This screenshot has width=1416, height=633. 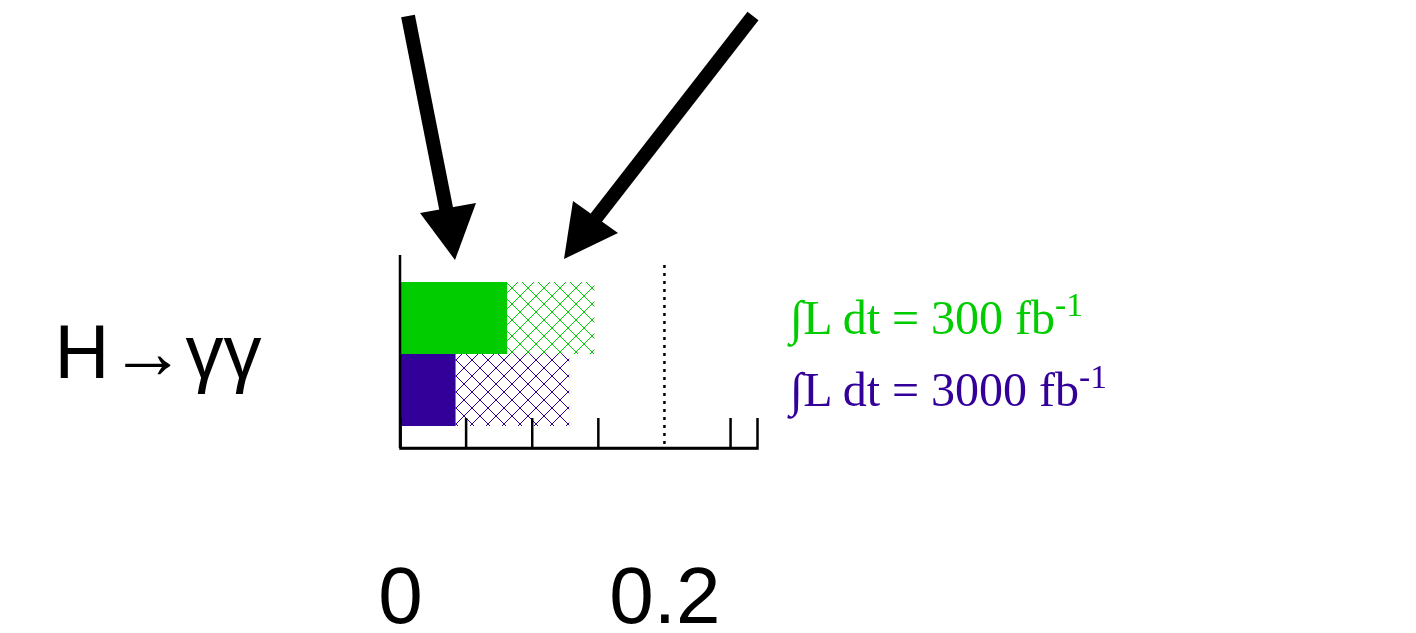 What do you see at coordinates (158, 351) in the screenshot?
I see `y-axis-title: H→γγ` at bounding box center [158, 351].